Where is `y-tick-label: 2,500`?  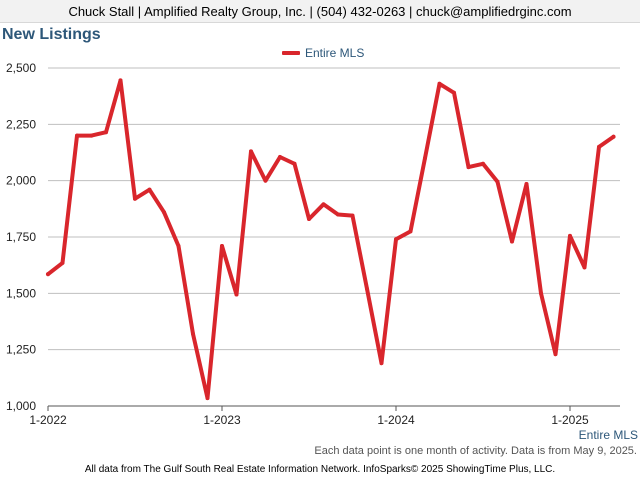 y-tick-label: 2,500 is located at coordinates (21, 68).